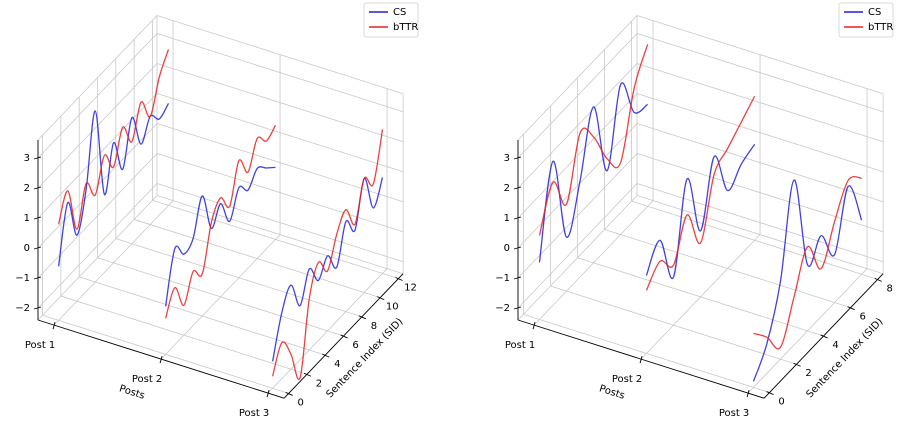 The height and width of the screenshot is (423, 902). Describe the element at coordinates (392, 307) in the screenshot. I see `x-tick-label: 10` at that location.